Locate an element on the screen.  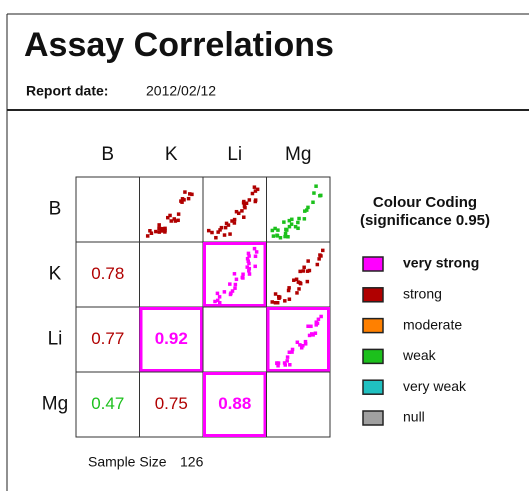
legend-label: moderate is located at coordinates (432, 324).